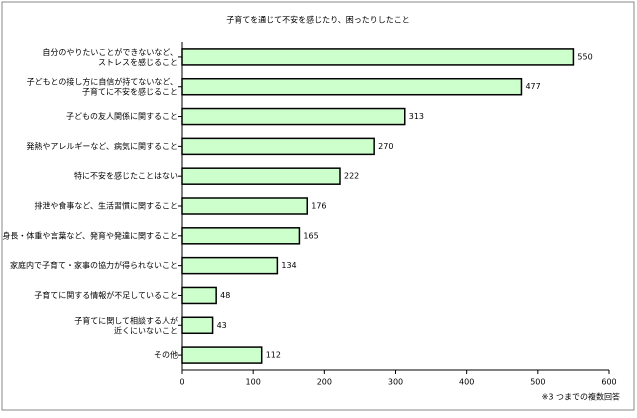 The height and width of the screenshot is (418, 637). Describe the element at coordinates (110, 56) in the screenshot. I see `y-tick-label: 自分のやりたいことができないなど、ストレスを感じること` at that location.